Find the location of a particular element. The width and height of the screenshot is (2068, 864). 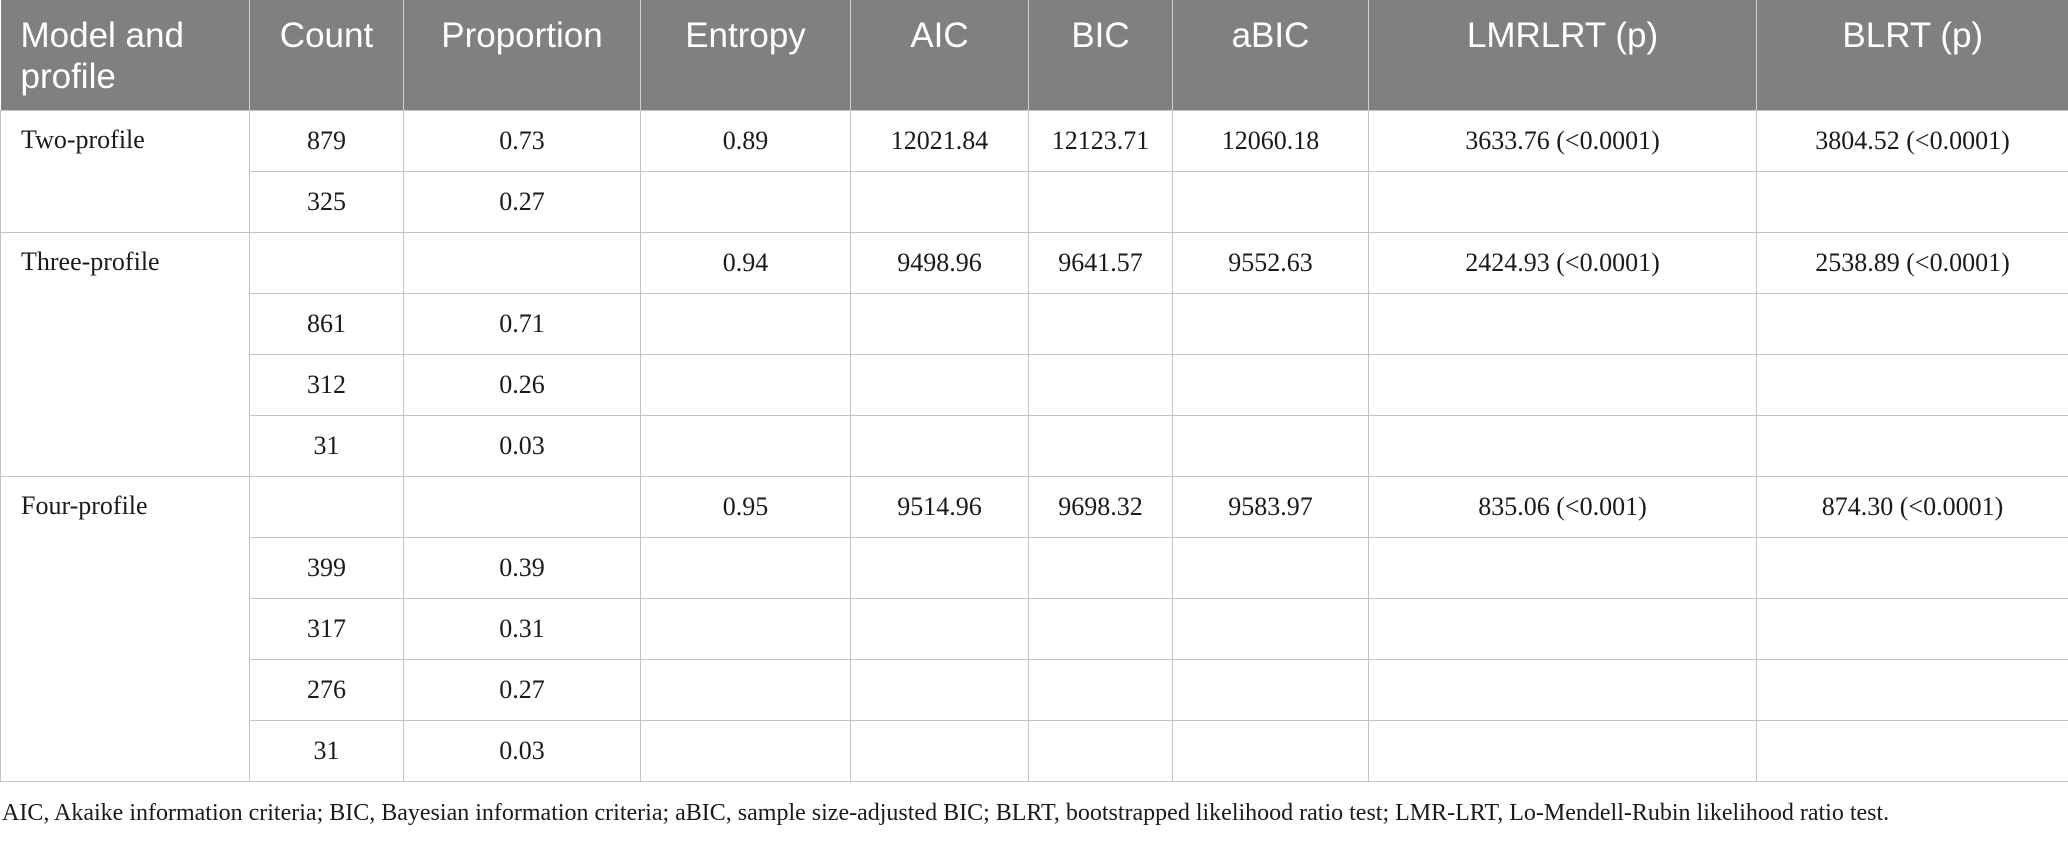

entropy-cell: 0.89 is located at coordinates (745, 140).